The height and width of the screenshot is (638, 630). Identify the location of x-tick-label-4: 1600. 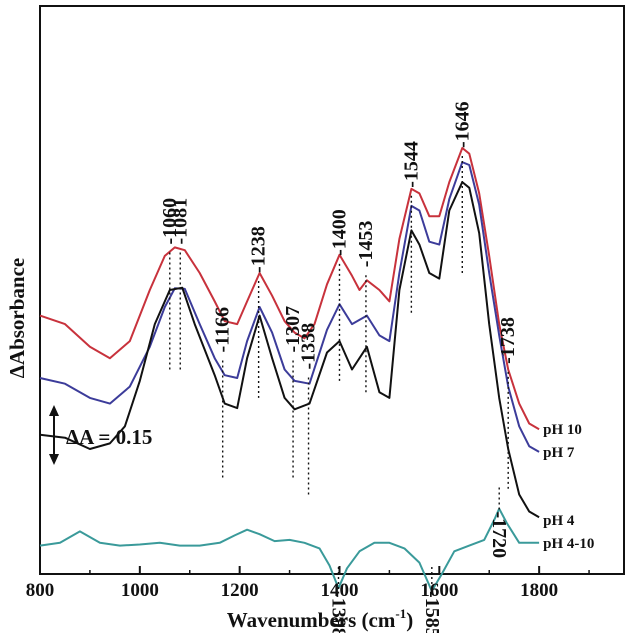
(439, 590).